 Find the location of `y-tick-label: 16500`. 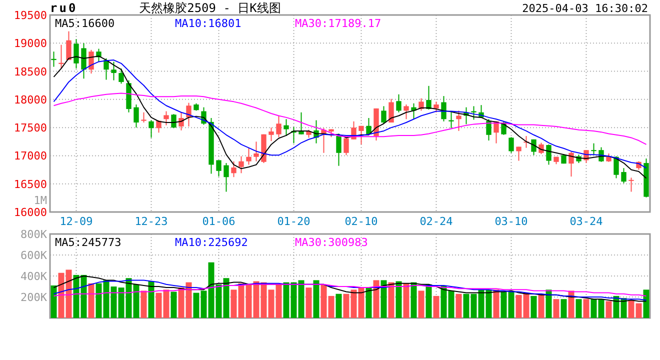

y-tick-label: 16500 is located at coordinates (30, 184).